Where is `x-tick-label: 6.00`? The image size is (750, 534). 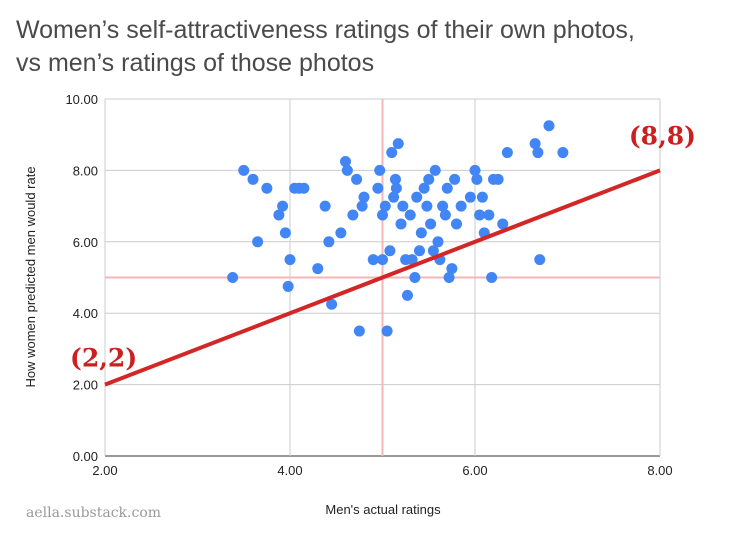
x-tick-label: 6.00 is located at coordinates (474, 470).